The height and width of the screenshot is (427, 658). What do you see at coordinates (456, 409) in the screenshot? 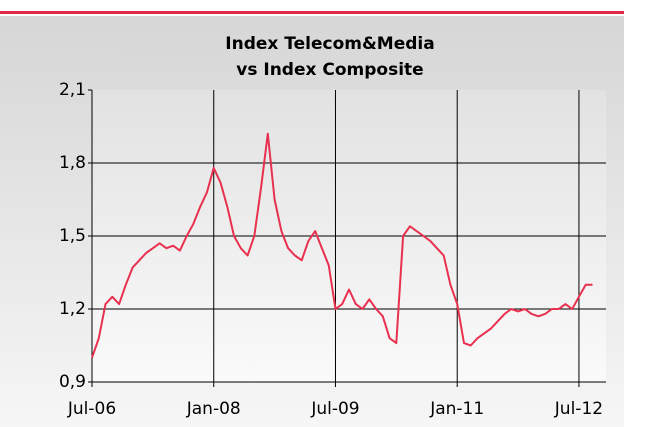
I see `x-tick-label: Jan-11` at bounding box center [456, 409].